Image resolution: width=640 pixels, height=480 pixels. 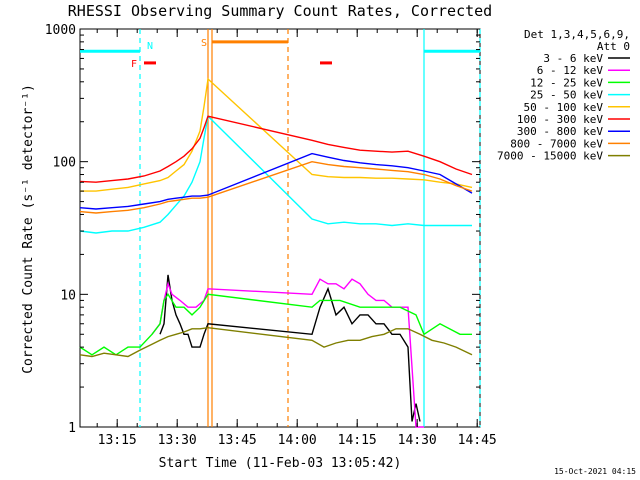 What do you see at coordinates (280, 463) in the screenshot?
I see `x-axis-label: Start Time (11-Feb-03 13:05:42)` at bounding box center [280, 463].